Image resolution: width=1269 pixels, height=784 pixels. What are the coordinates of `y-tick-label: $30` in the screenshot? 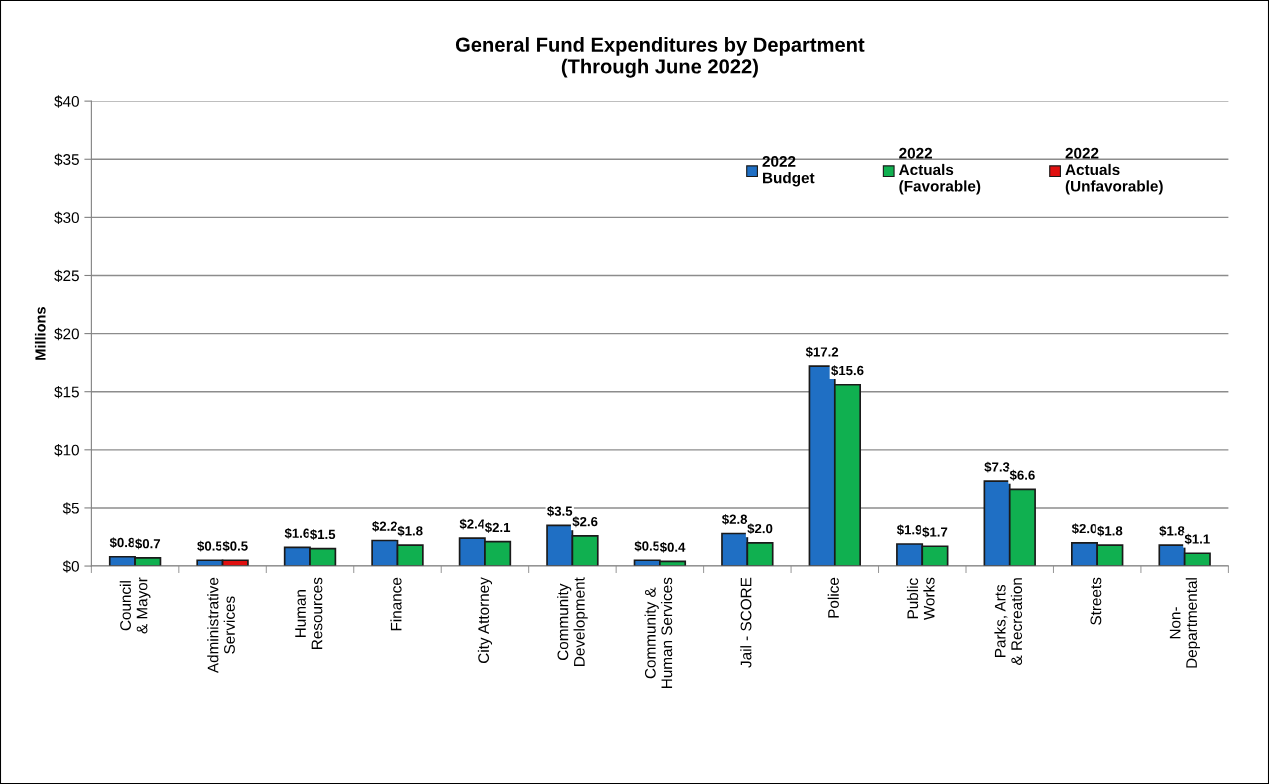 It's located at (66, 217).